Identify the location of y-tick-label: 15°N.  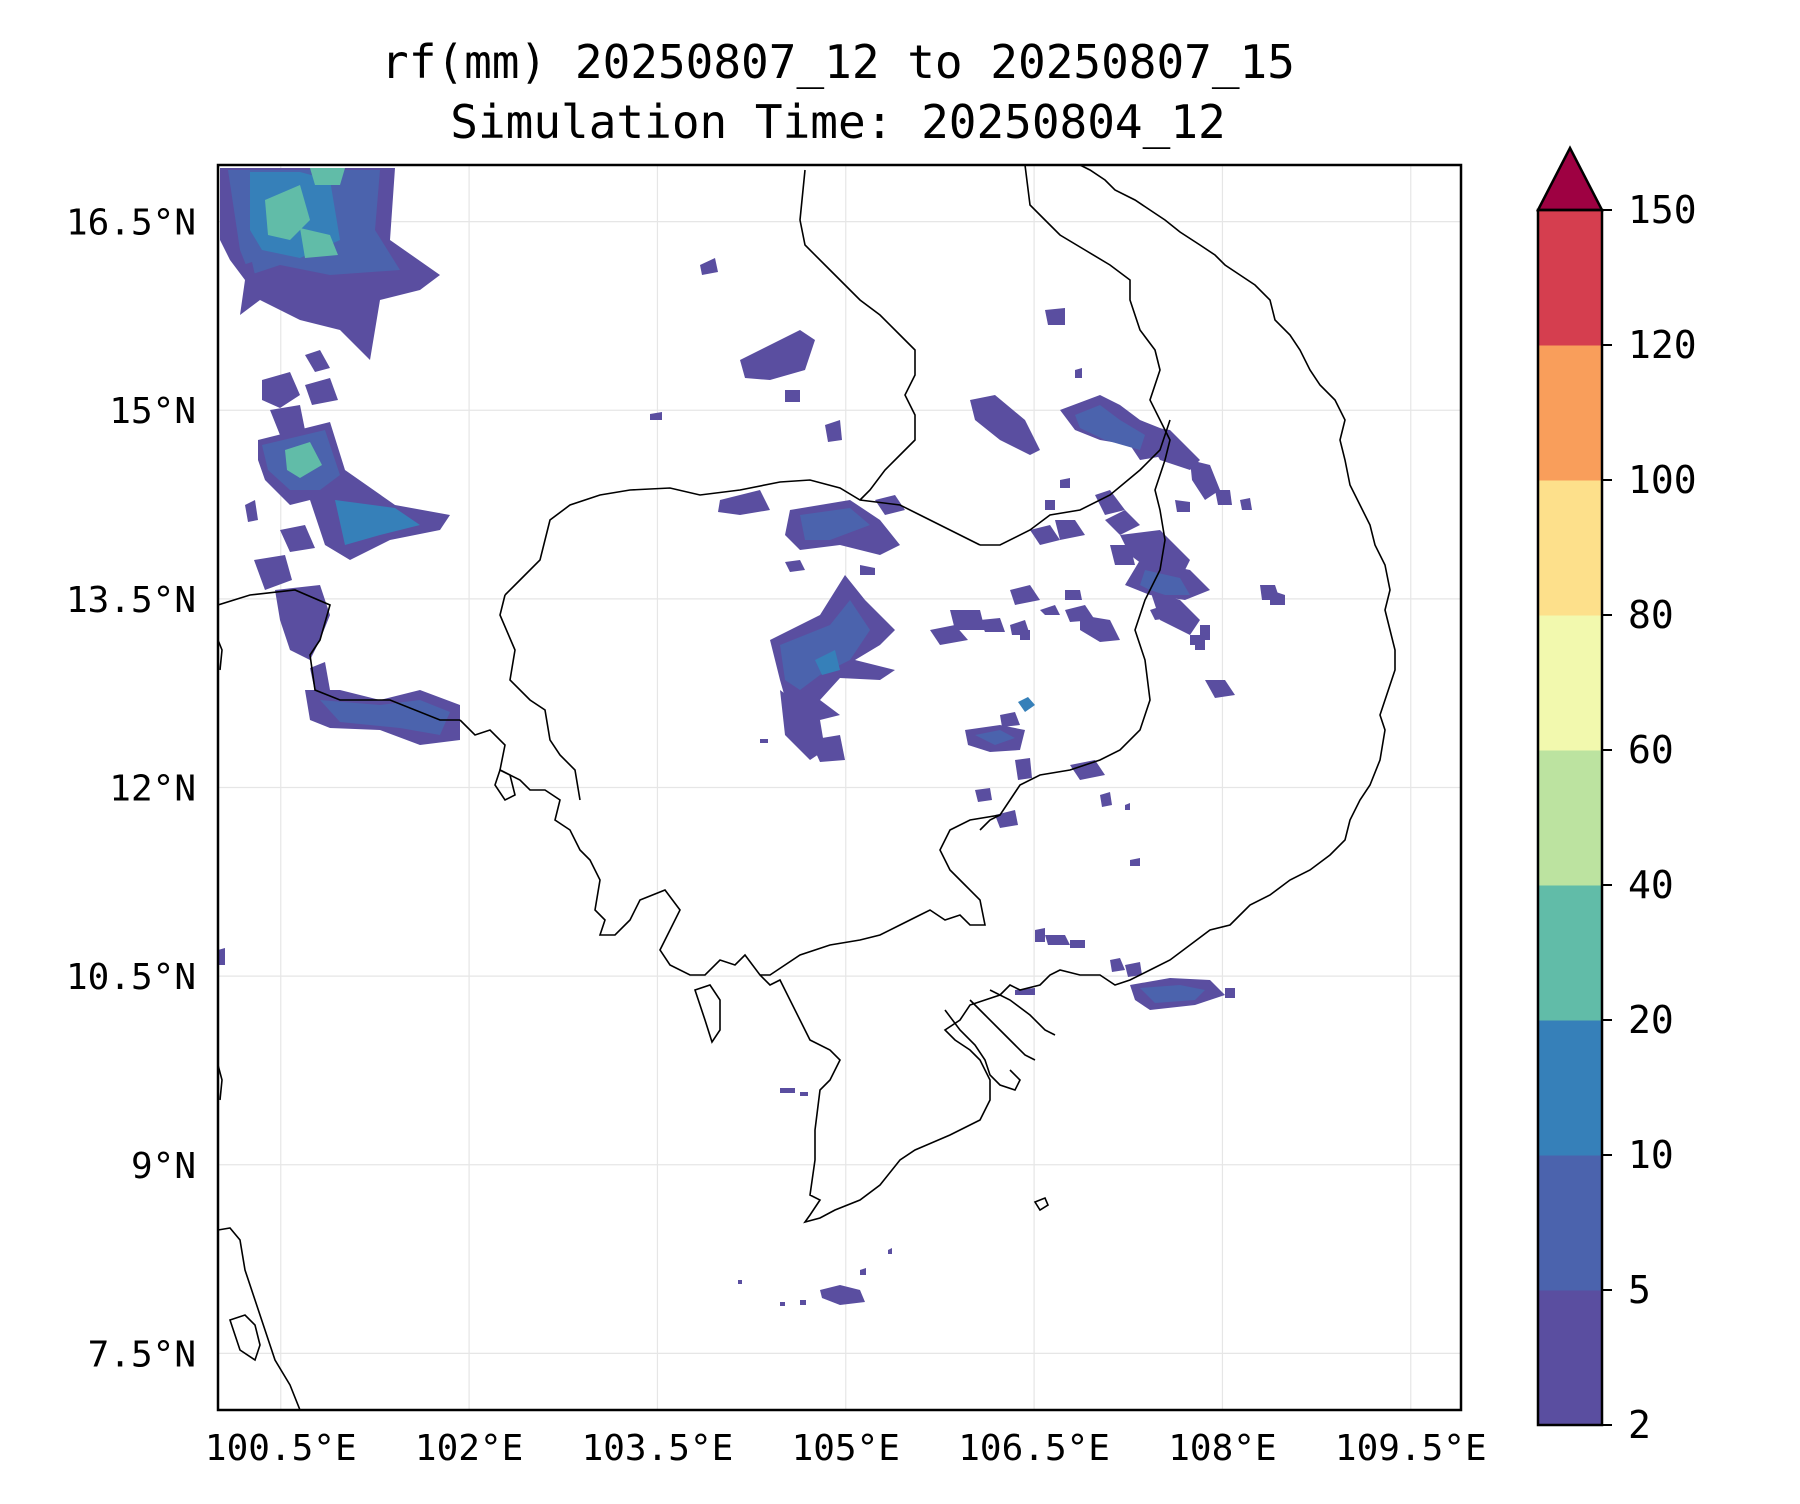
(152, 411).